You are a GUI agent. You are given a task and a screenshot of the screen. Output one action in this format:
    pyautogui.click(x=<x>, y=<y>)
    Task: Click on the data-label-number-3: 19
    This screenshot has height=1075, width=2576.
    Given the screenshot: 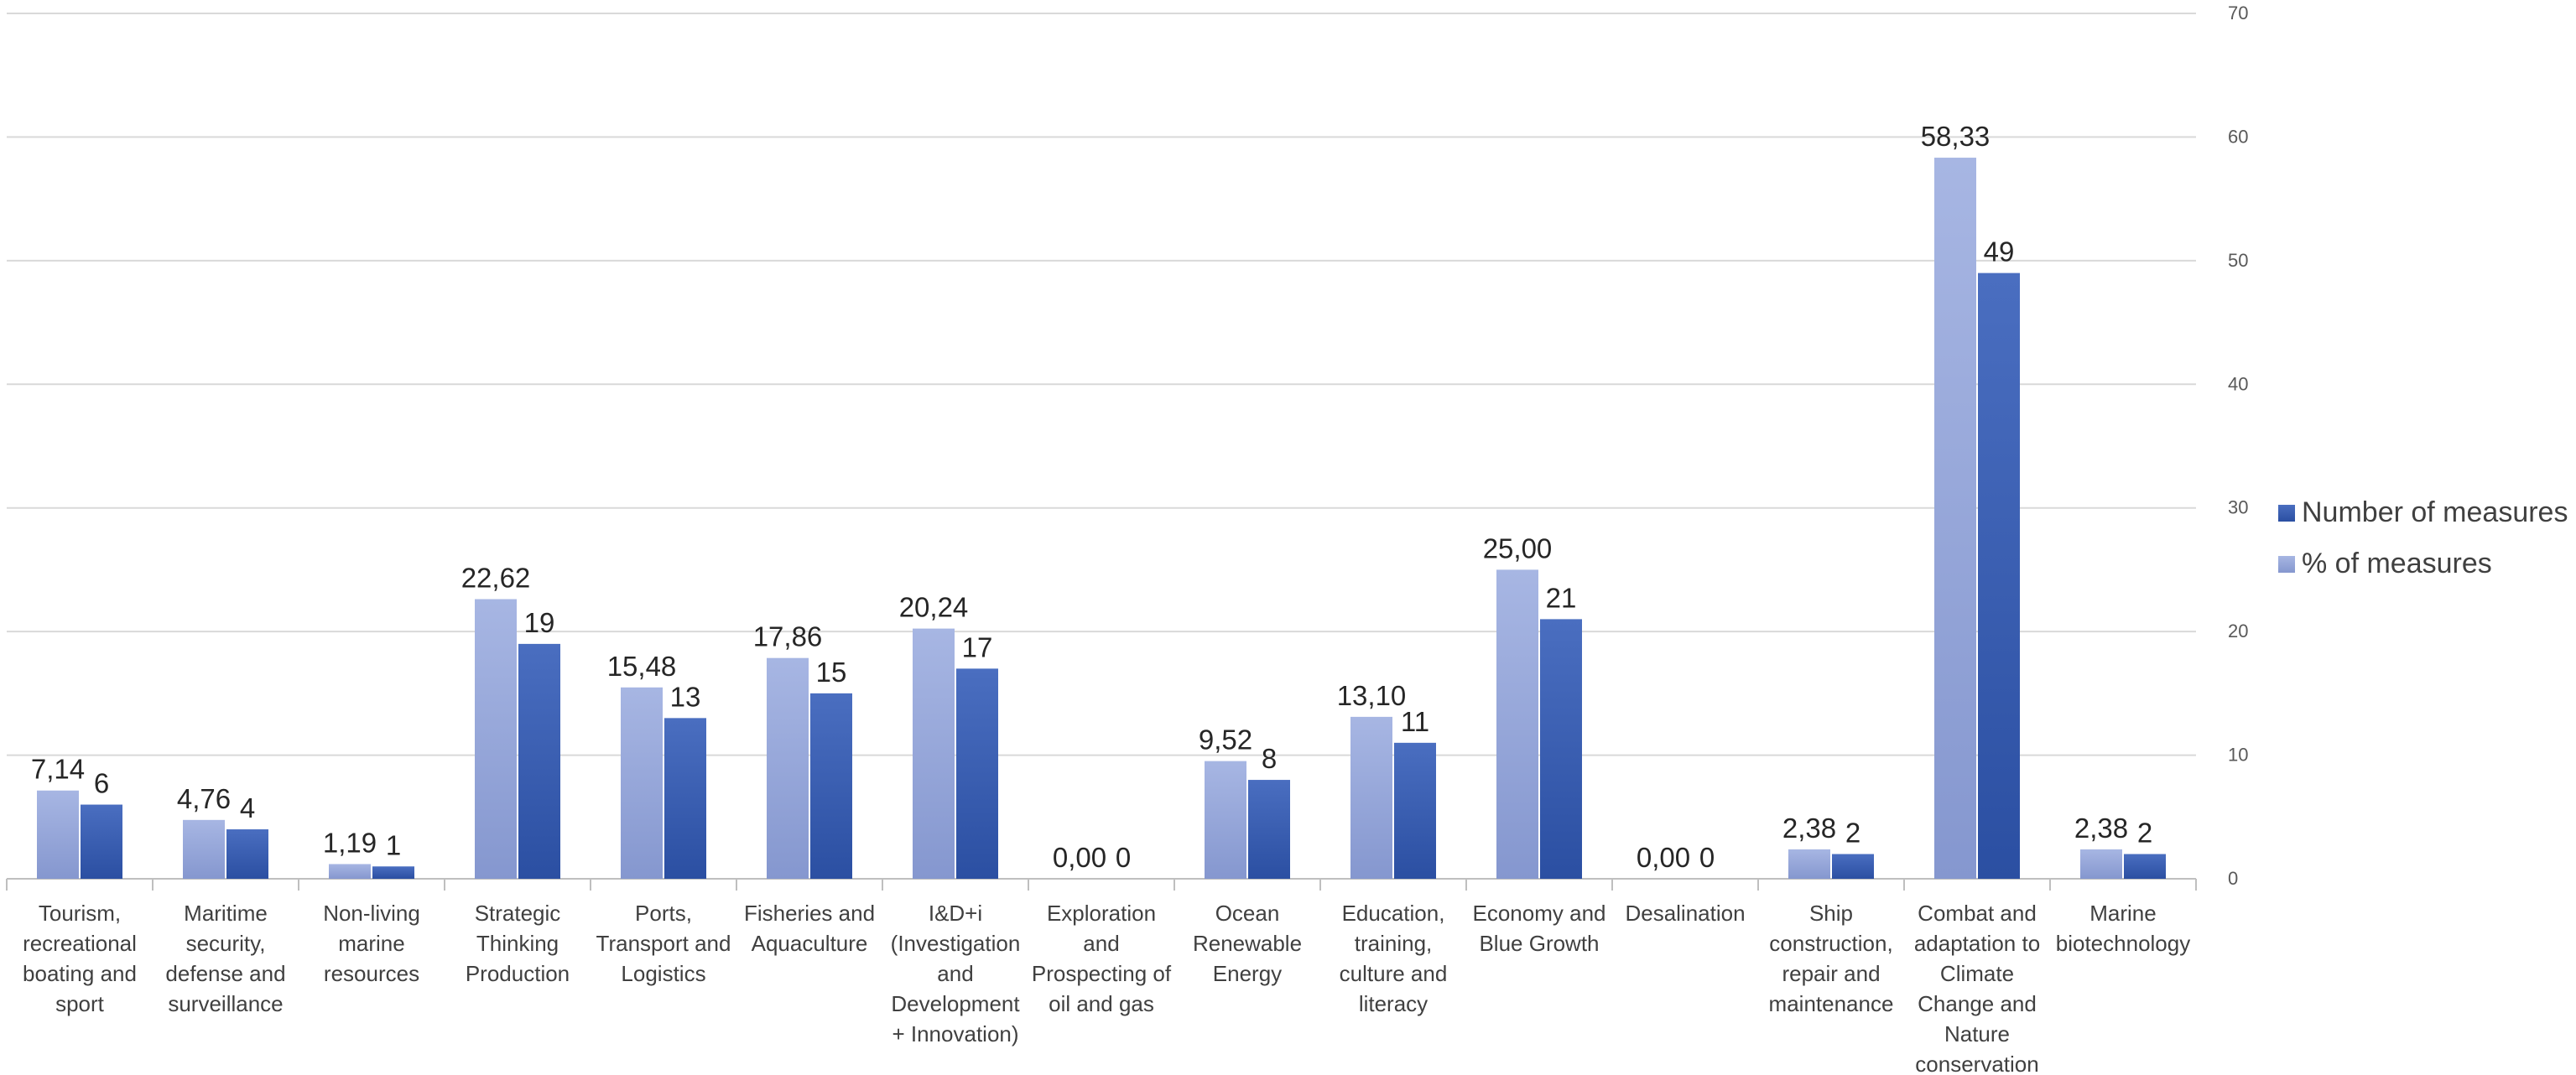 What is the action you would take?
    pyautogui.click(x=539, y=622)
    